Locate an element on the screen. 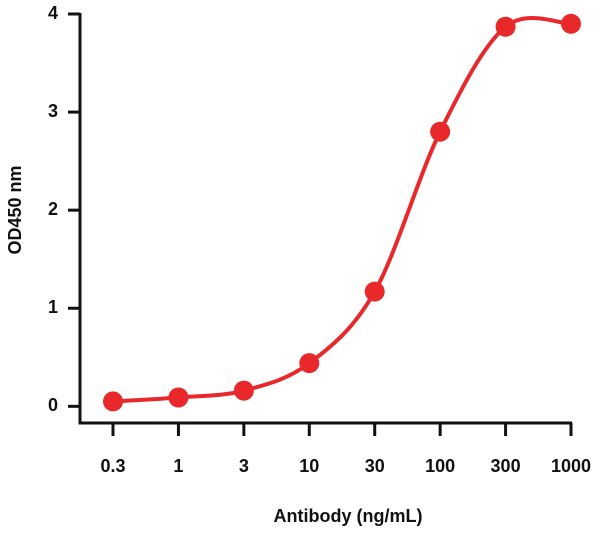 This screenshot has height=533, width=600. x-tick-label: 0.3 is located at coordinates (112, 466).